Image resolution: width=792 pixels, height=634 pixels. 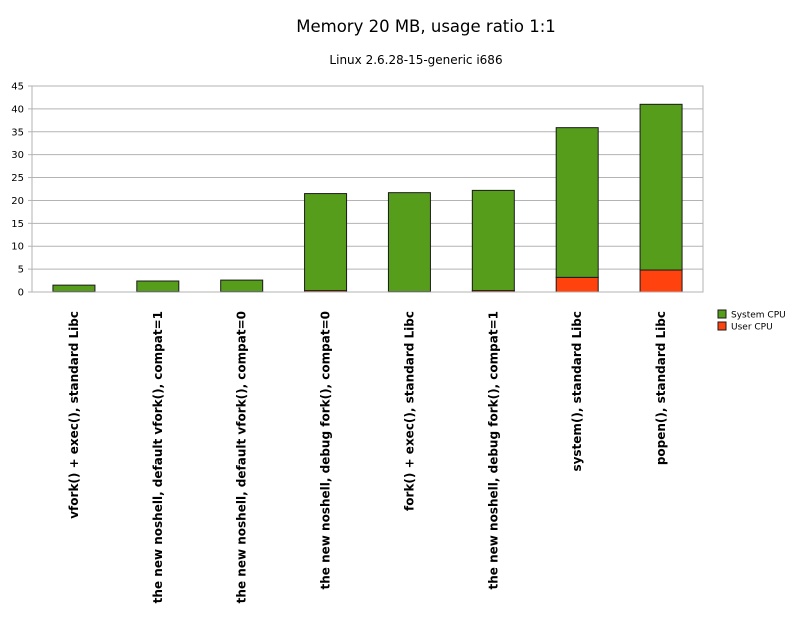 I want to click on y-tick-label: 40, so click(x=17, y=109).